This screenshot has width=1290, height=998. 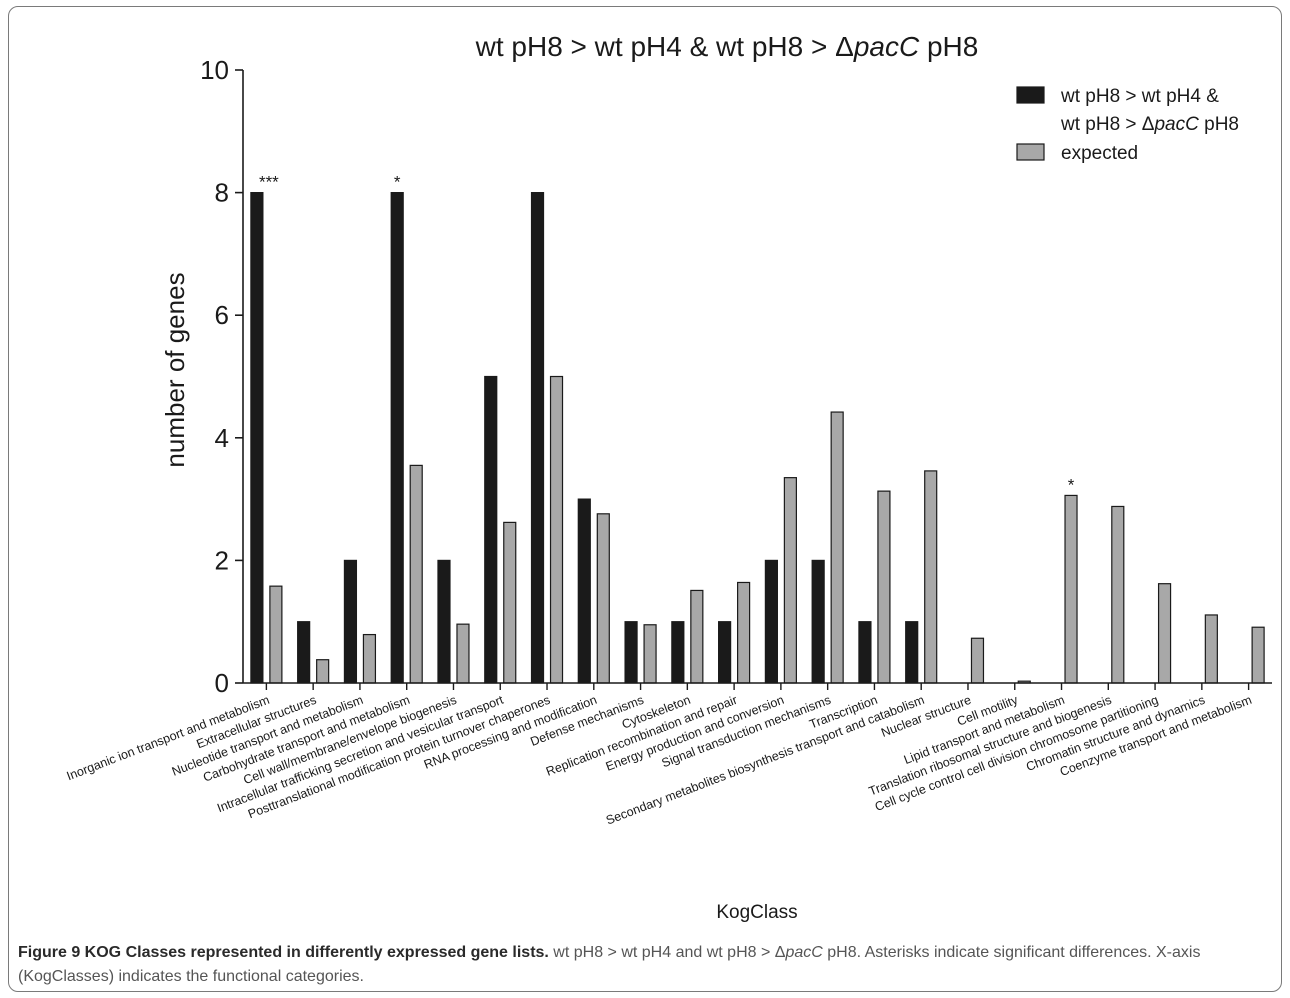 What do you see at coordinates (727, 46) in the screenshot?
I see `chart-title: wt pH8 > wt pH4 & wt pH8 > ΔpacC pH8` at bounding box center [727, 46].